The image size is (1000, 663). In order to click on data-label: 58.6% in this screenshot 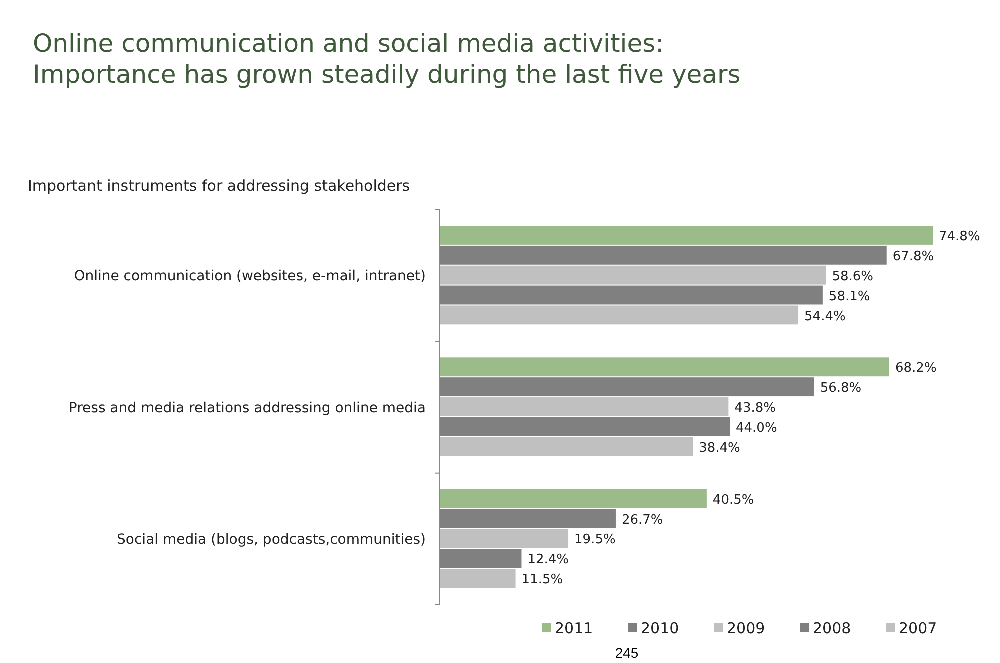, I will do `click(853, 276)`.